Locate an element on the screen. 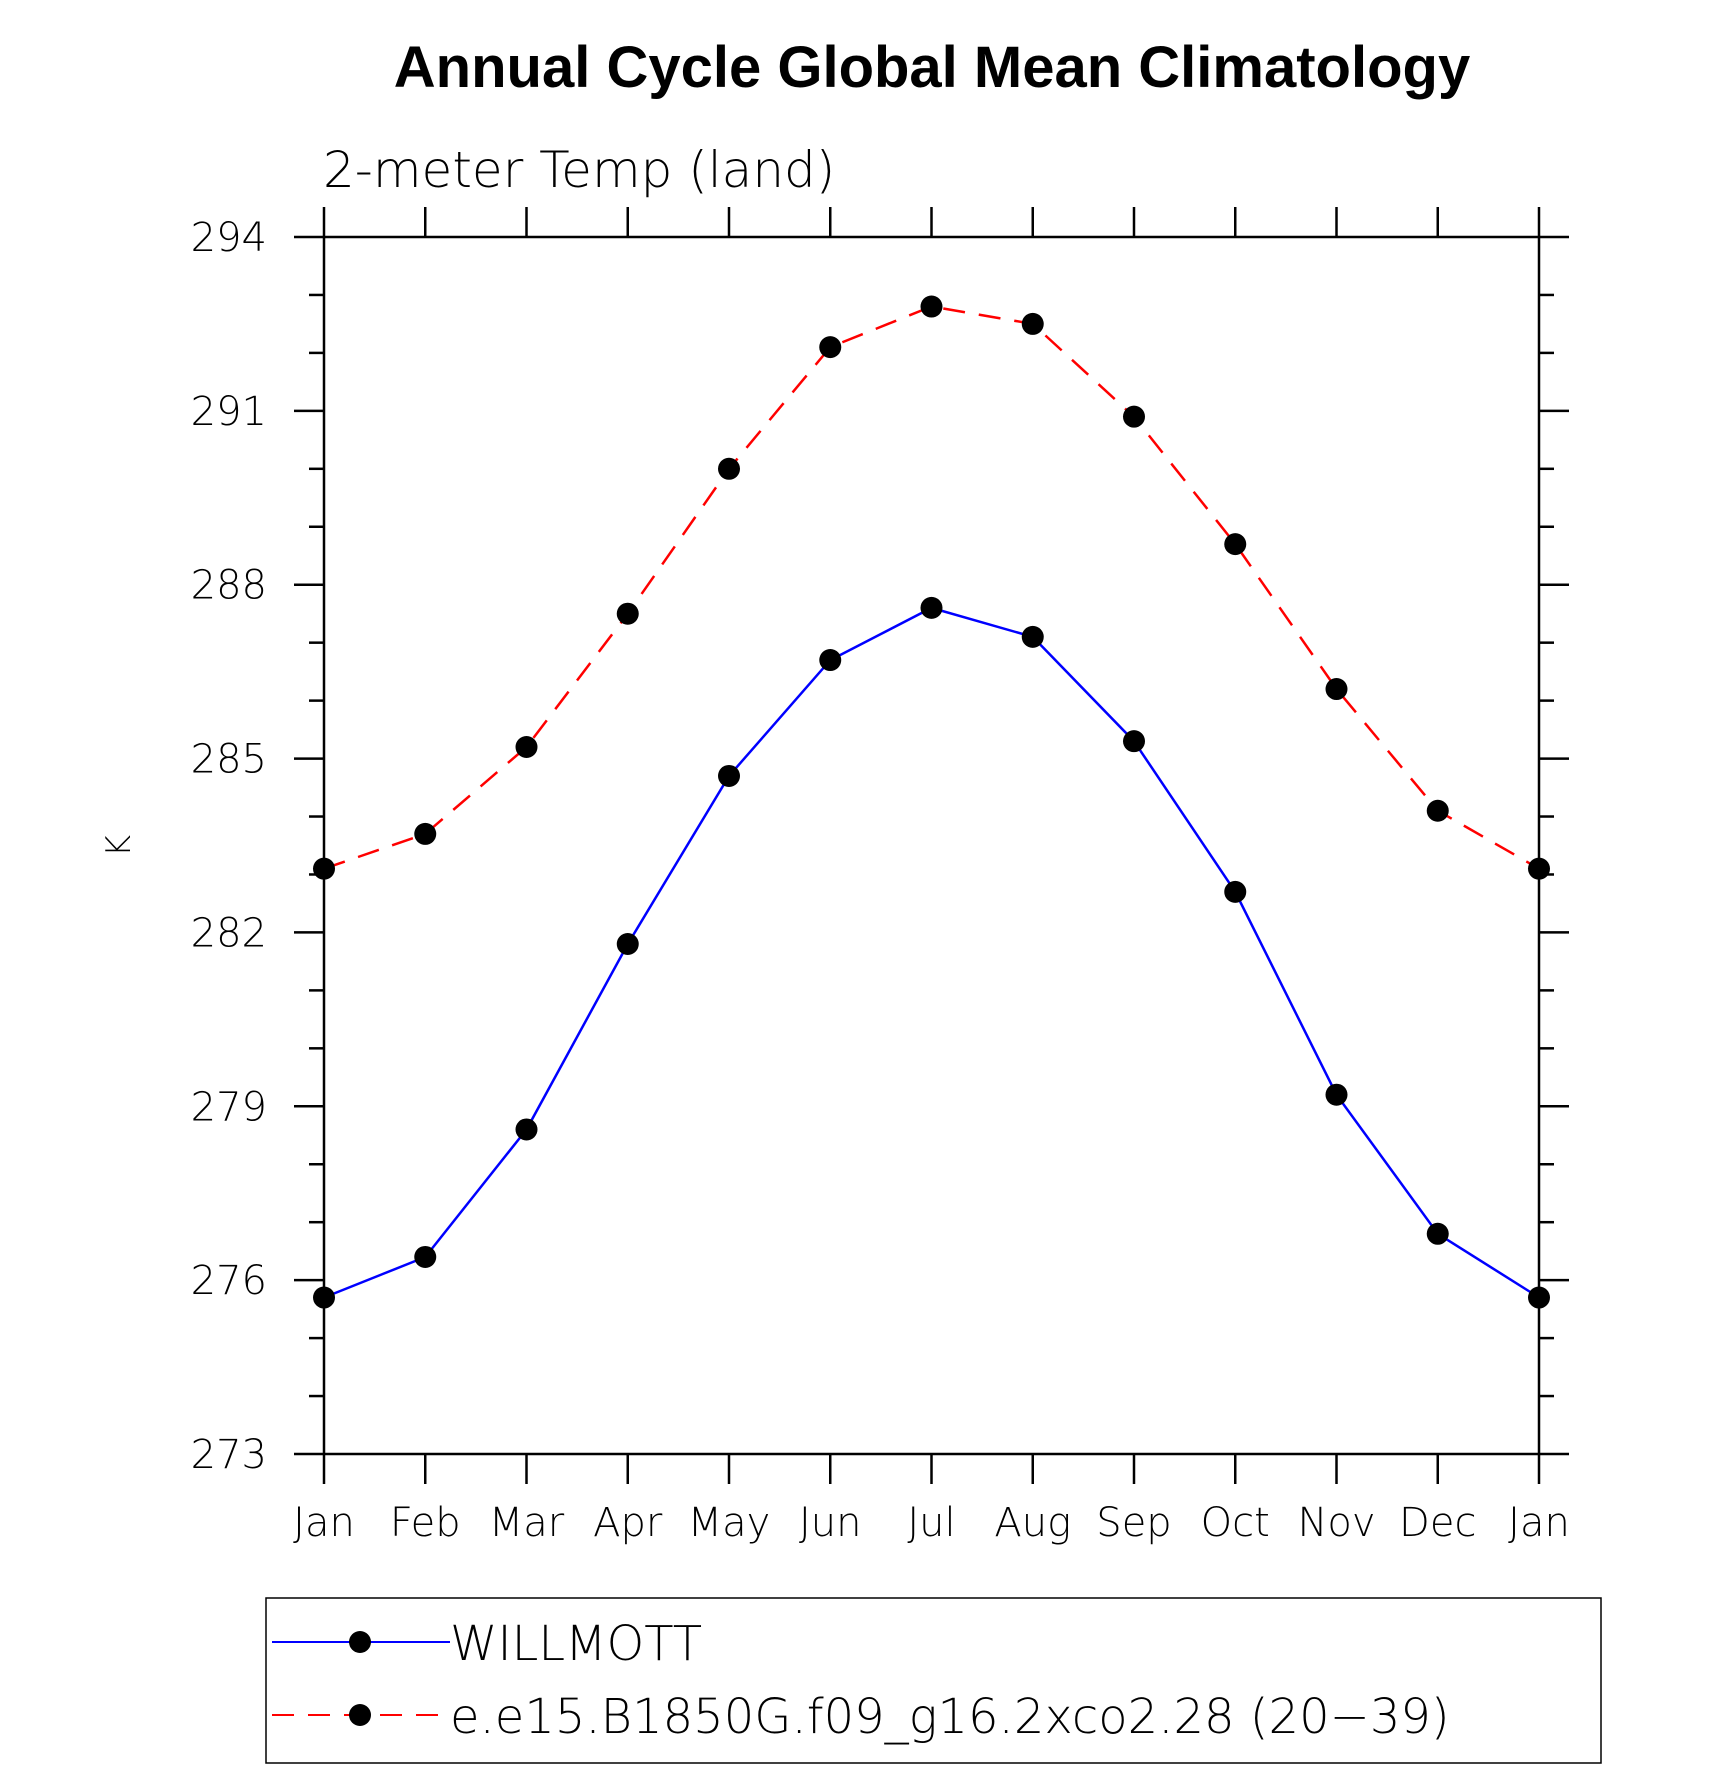  y-tick-label: 273 is located at coordinates (229, 1455).